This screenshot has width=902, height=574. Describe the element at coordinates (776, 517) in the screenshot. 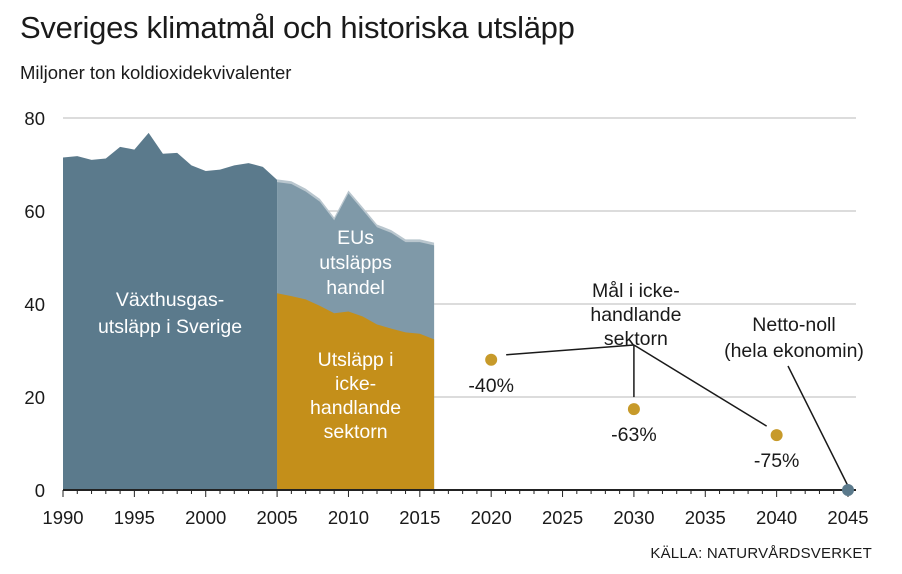

I see `x-tick-label: 2040` at that location.